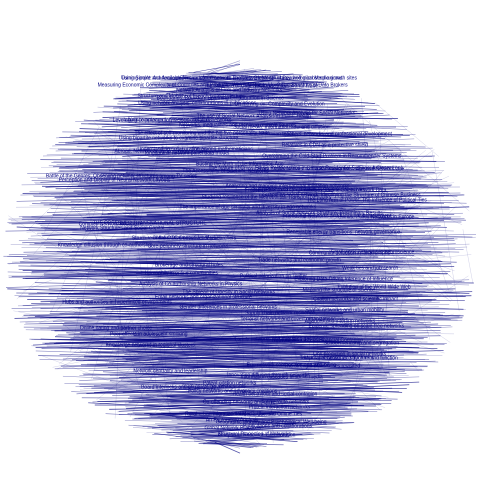  What do you see at coordinates (275, 394) in the screenshot?
I see `node-label: Health behaviour and social contagion` at bounding box center [275, 394].